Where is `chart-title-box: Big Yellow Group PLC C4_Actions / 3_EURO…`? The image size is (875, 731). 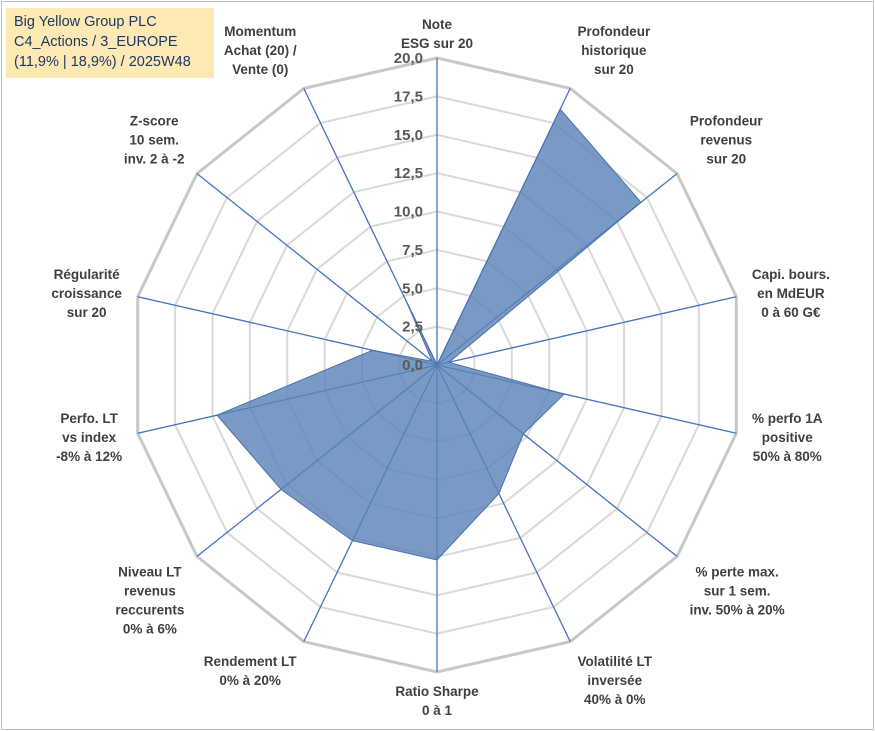 chart-title-box: Big Yellow Group PLC C4_Actions / 3_EURO… is located at coordinates (110, 43).